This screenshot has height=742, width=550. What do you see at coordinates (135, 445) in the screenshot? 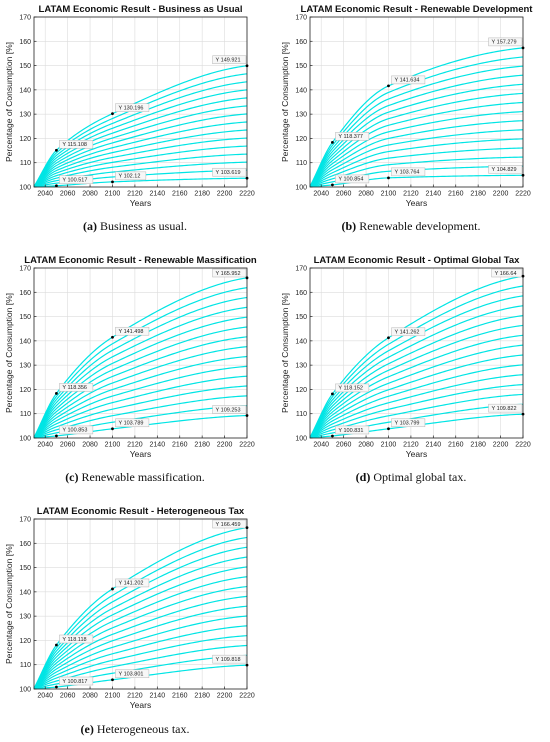
I see `x-tick-label: 2120` at bounding box center [135, 445].